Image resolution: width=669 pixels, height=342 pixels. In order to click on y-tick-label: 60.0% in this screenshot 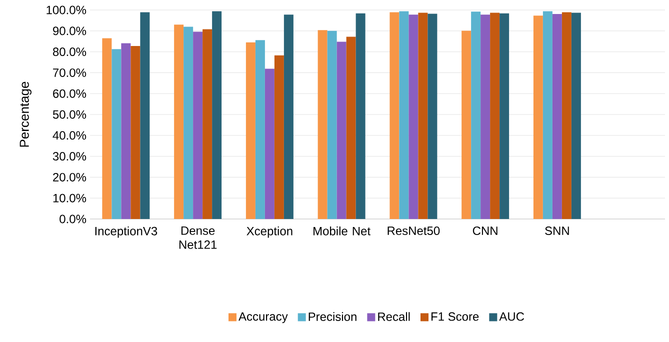, I will do `click(69, 93)`.